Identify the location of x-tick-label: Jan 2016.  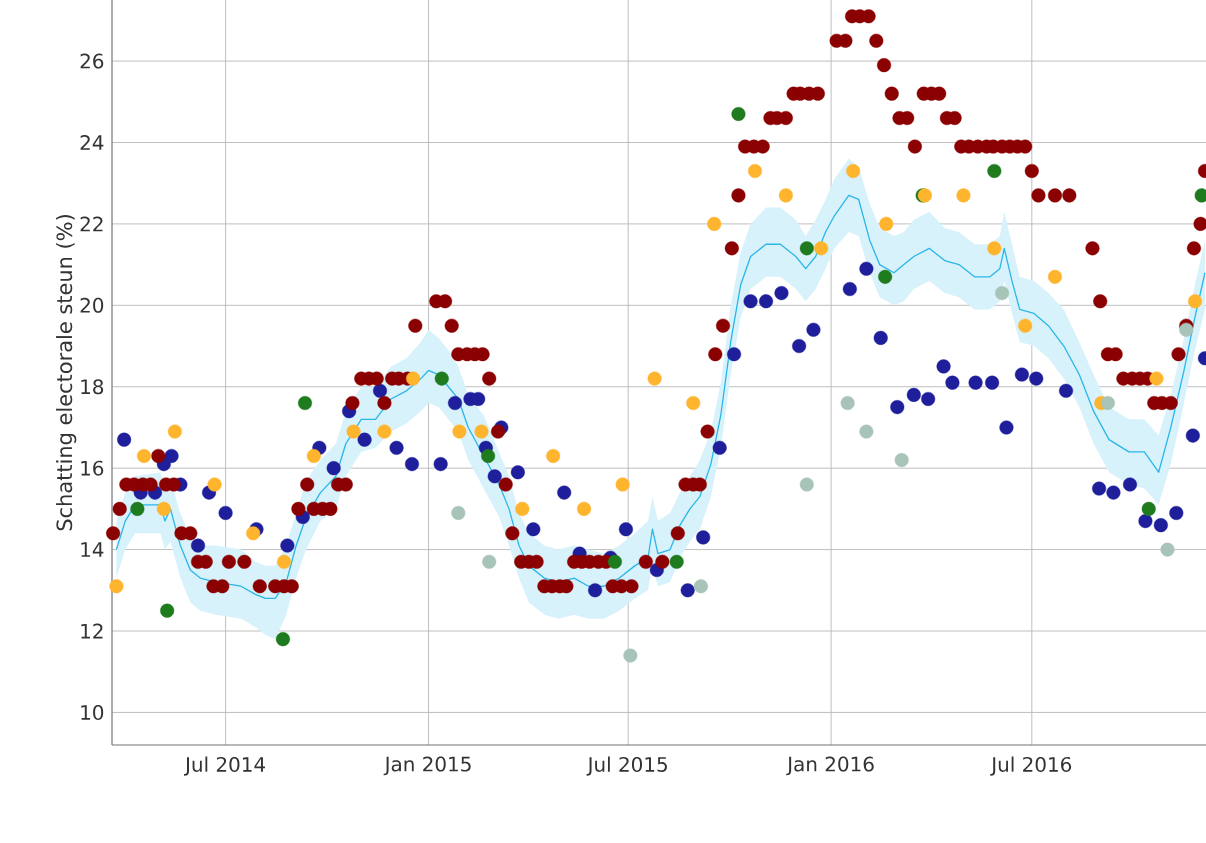
(830, 766).